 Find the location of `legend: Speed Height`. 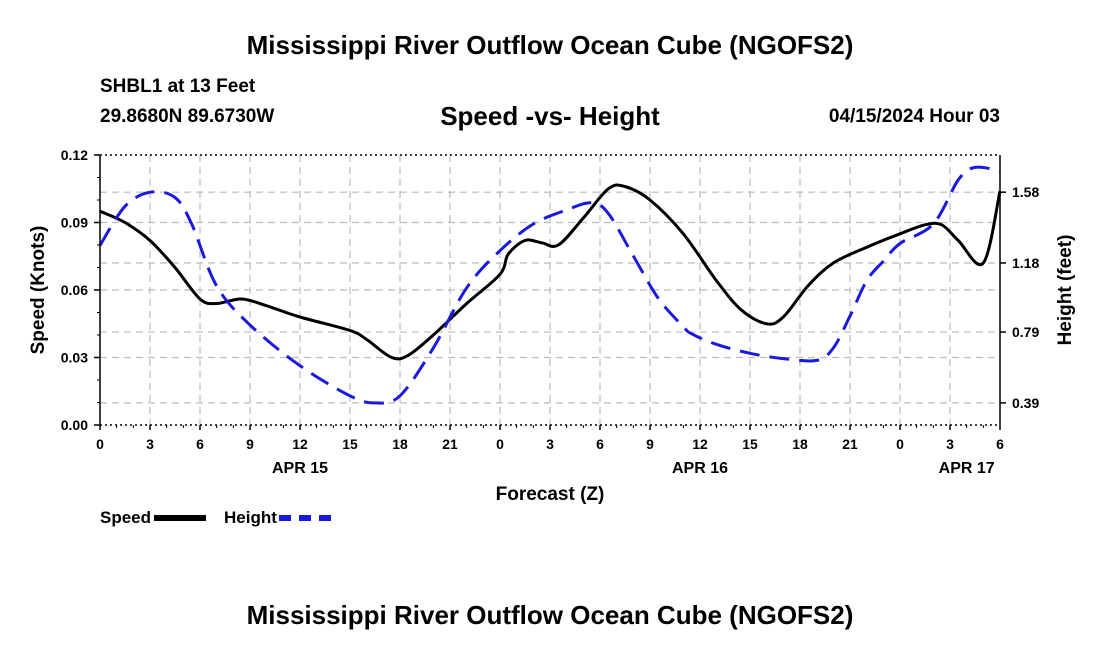

legend: Speed Height is located at coordinates (215, 518).